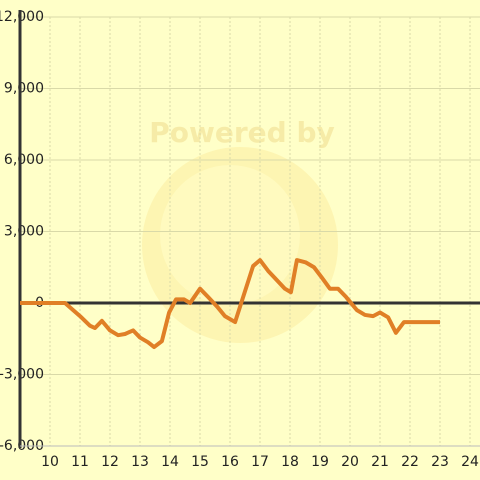  Describe the element at coordinates (320, 462) in the screenshot. I see `x-tick-label: 19` at that location.